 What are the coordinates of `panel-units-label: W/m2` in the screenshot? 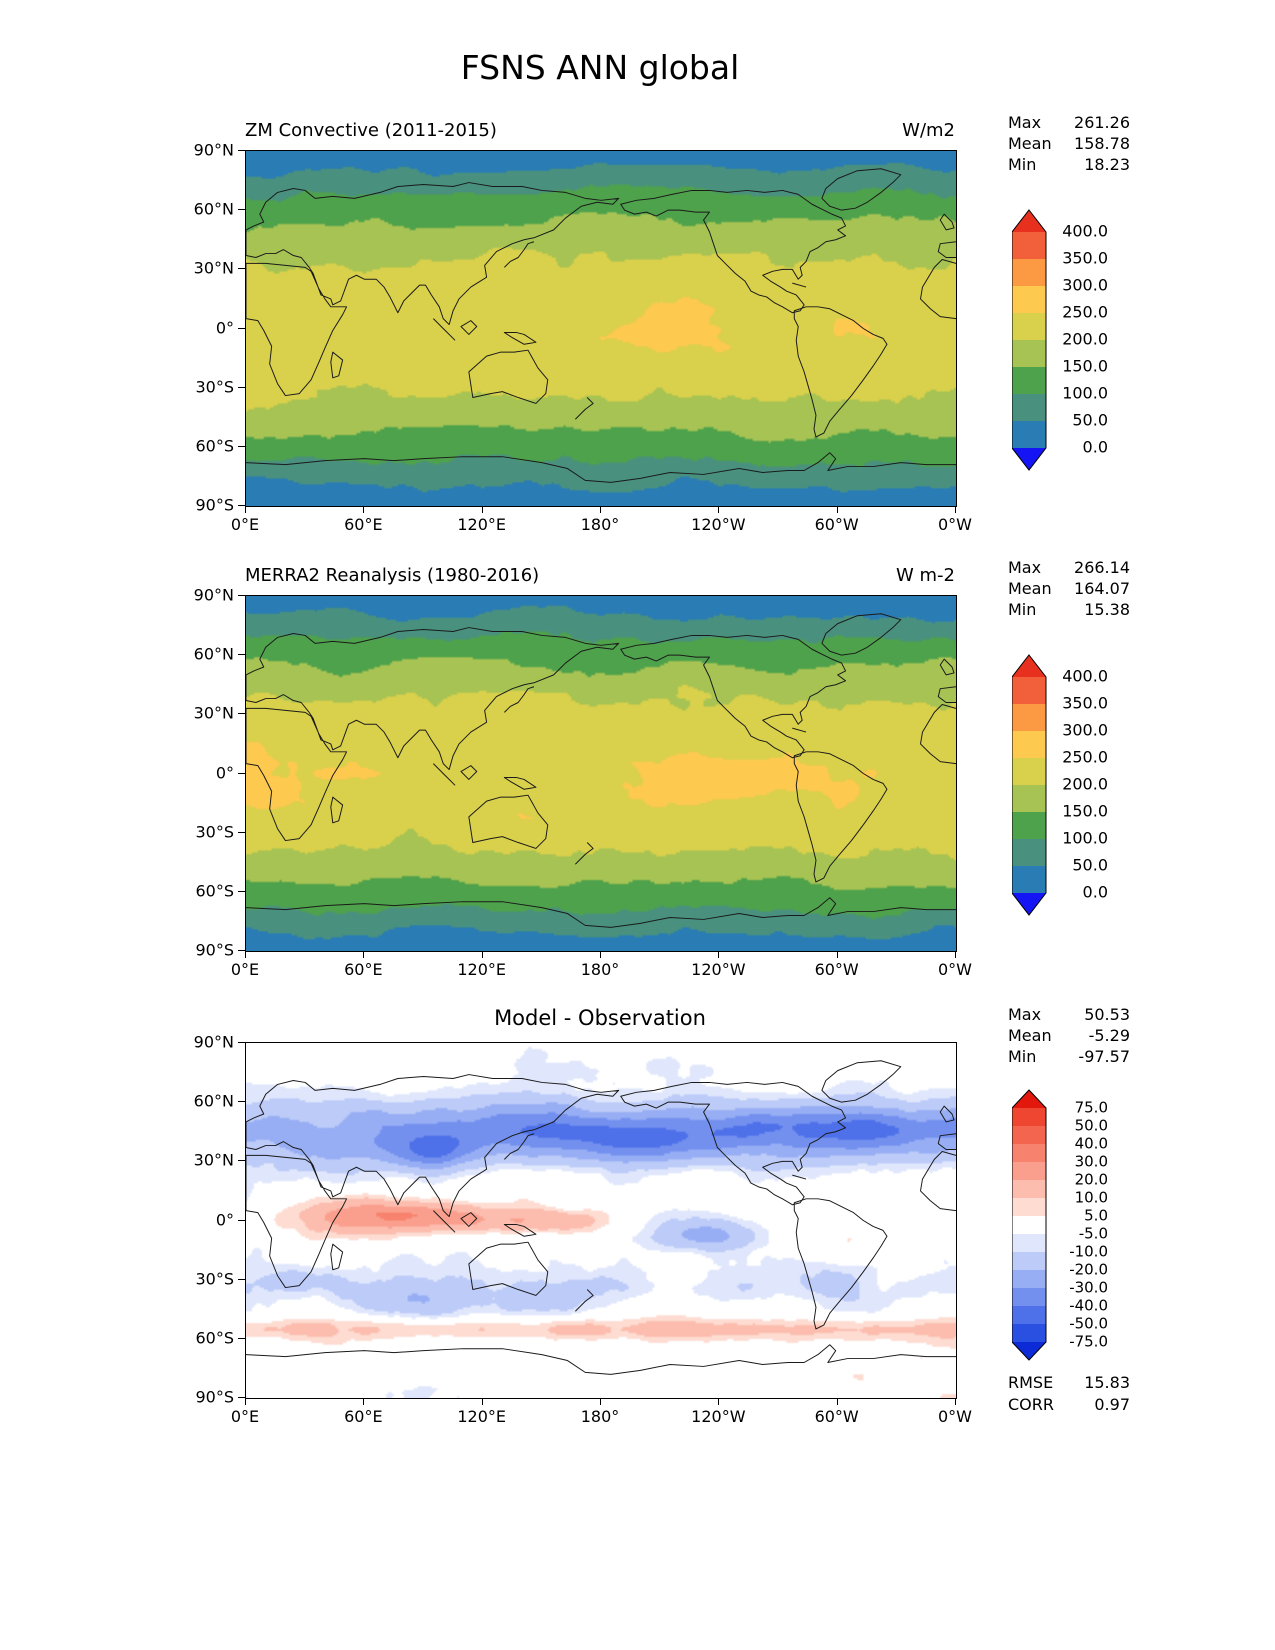 It's located at (928, 130).